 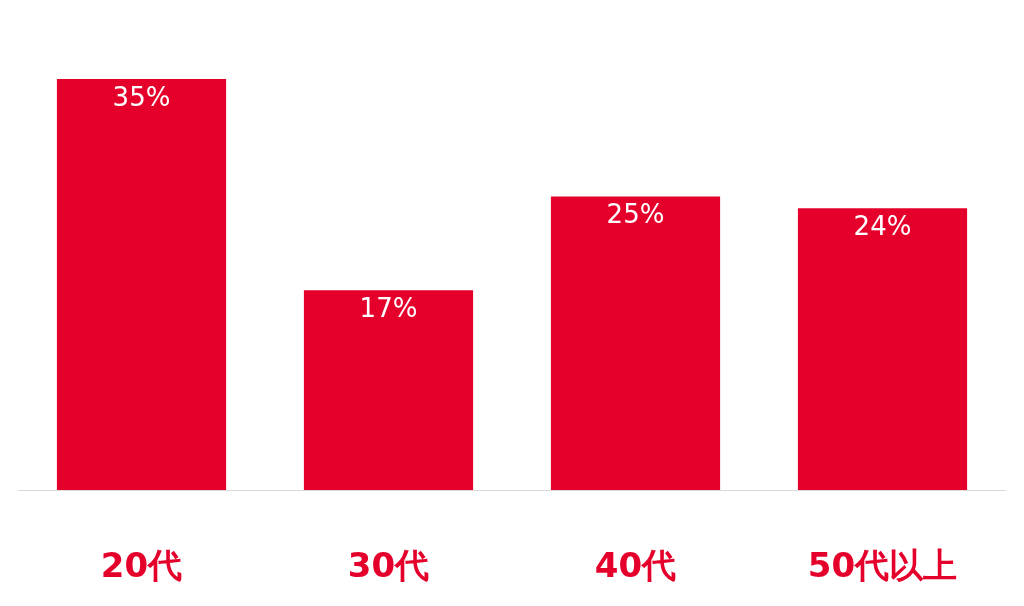 What do you see at coordinates (635, 214) in the screenshot?
I see `data-label: 25%` at bounding box center [635, 214].